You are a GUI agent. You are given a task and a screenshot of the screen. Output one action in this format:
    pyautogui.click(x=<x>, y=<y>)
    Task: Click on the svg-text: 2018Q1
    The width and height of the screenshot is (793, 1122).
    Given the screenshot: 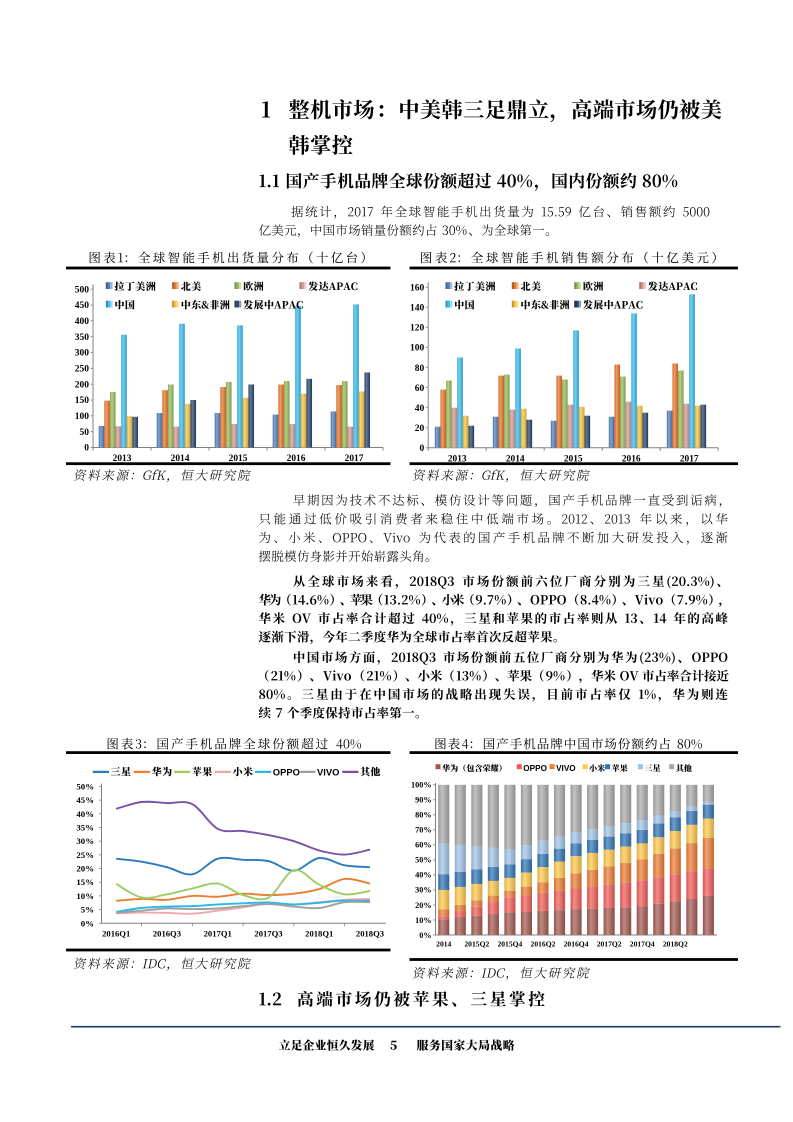 What is the action you would take?
    pyautogui.click(x=319, y=933)
    